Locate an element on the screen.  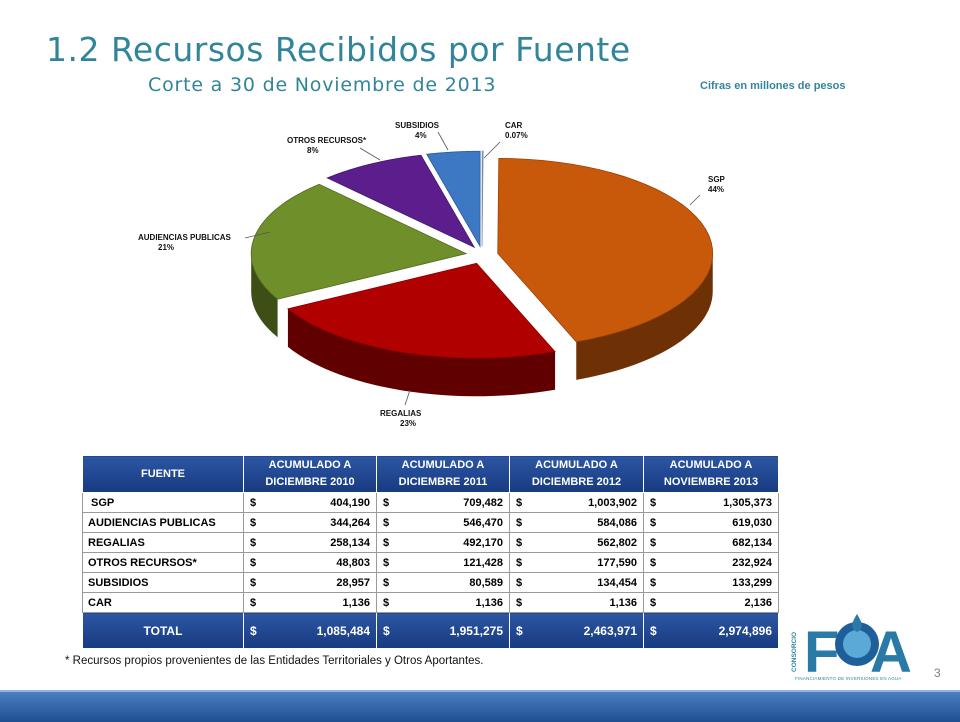
table-row: REGALIAS $258,134 $492,170 $562,802 $682,134 is located at coordinates (430, 542).